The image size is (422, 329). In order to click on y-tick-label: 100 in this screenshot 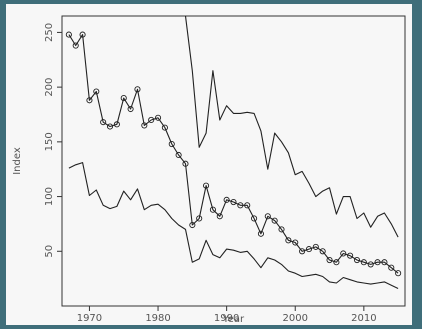, I will do `click(49, 196)`.